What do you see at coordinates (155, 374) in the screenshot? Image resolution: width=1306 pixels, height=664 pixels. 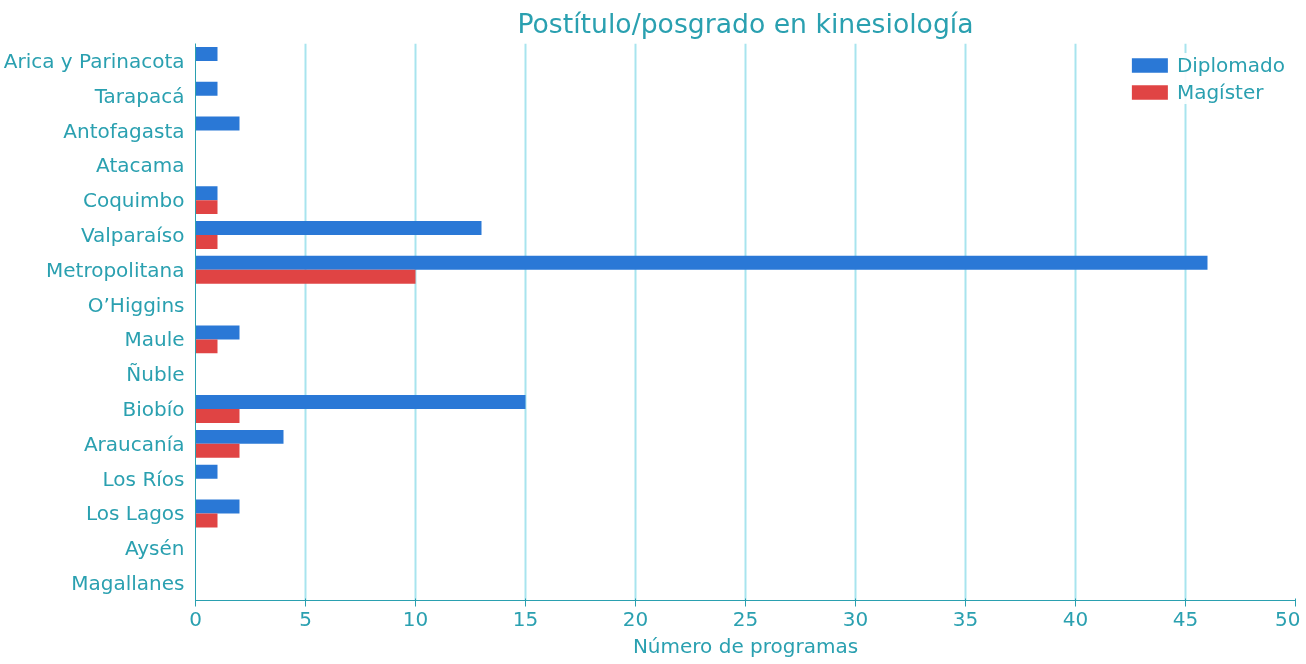 I see `y-tick-label: Ñuble` at bounding box center [155, 374].